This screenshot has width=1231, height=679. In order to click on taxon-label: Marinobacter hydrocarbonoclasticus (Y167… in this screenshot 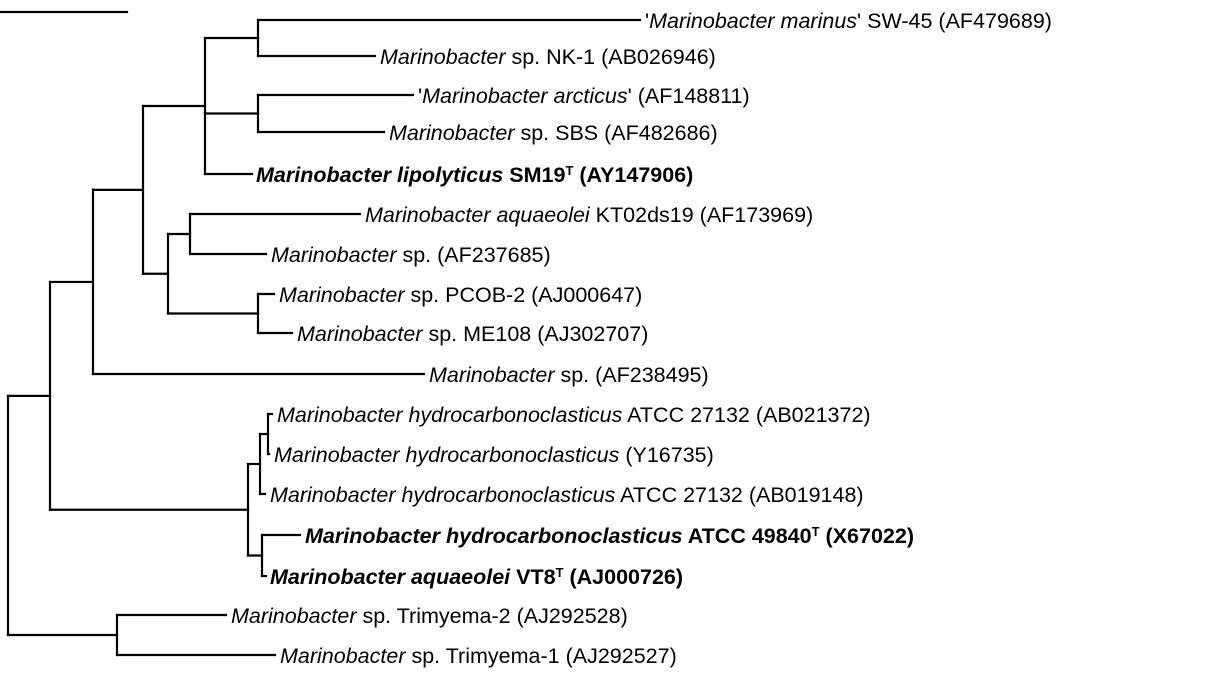, I will do `click(494, 455)`.